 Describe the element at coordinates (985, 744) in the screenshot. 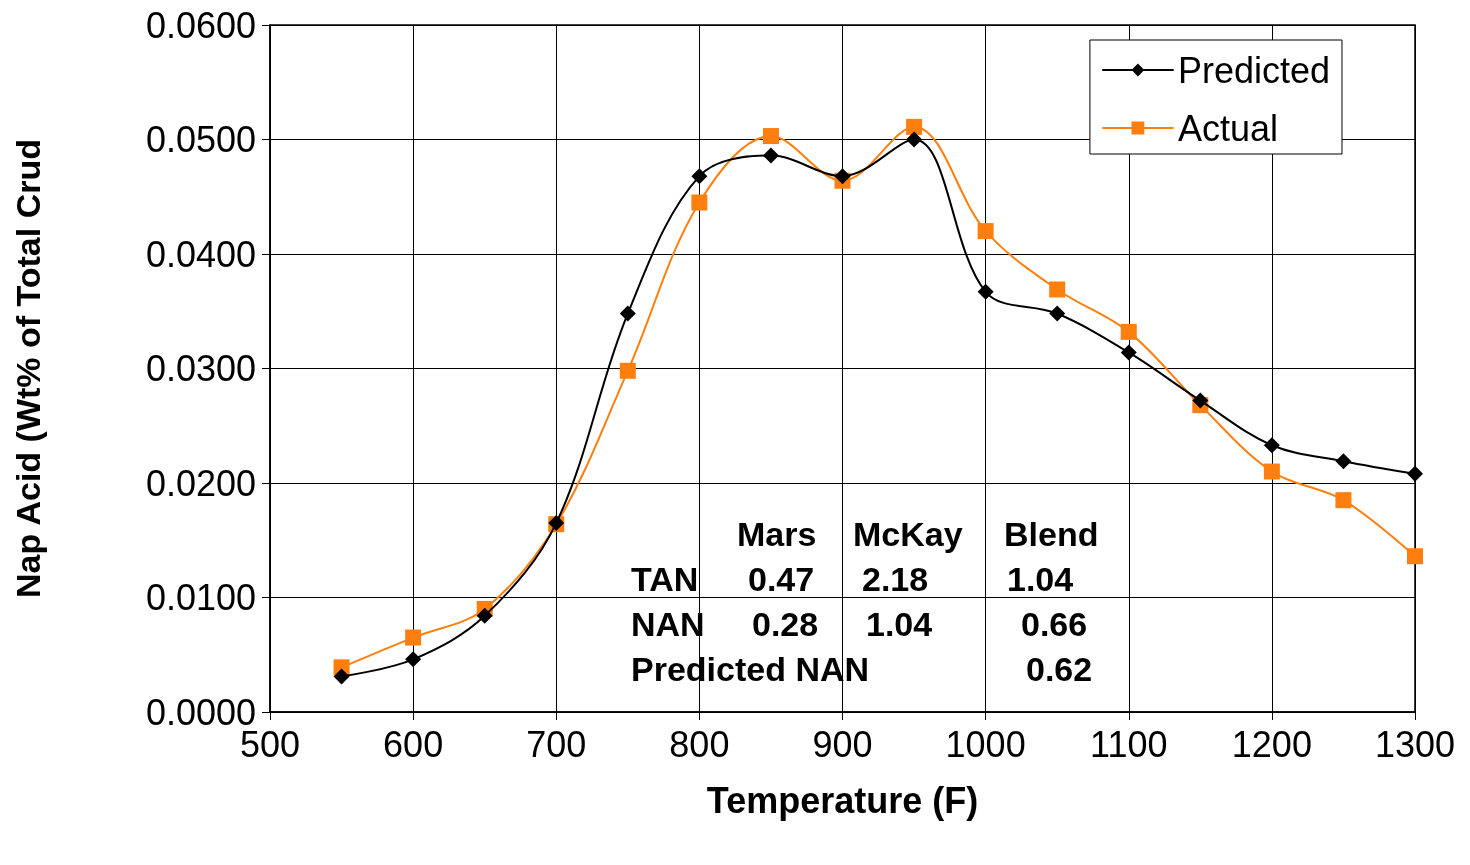

I see `x-tick-label: 1000` at that location.